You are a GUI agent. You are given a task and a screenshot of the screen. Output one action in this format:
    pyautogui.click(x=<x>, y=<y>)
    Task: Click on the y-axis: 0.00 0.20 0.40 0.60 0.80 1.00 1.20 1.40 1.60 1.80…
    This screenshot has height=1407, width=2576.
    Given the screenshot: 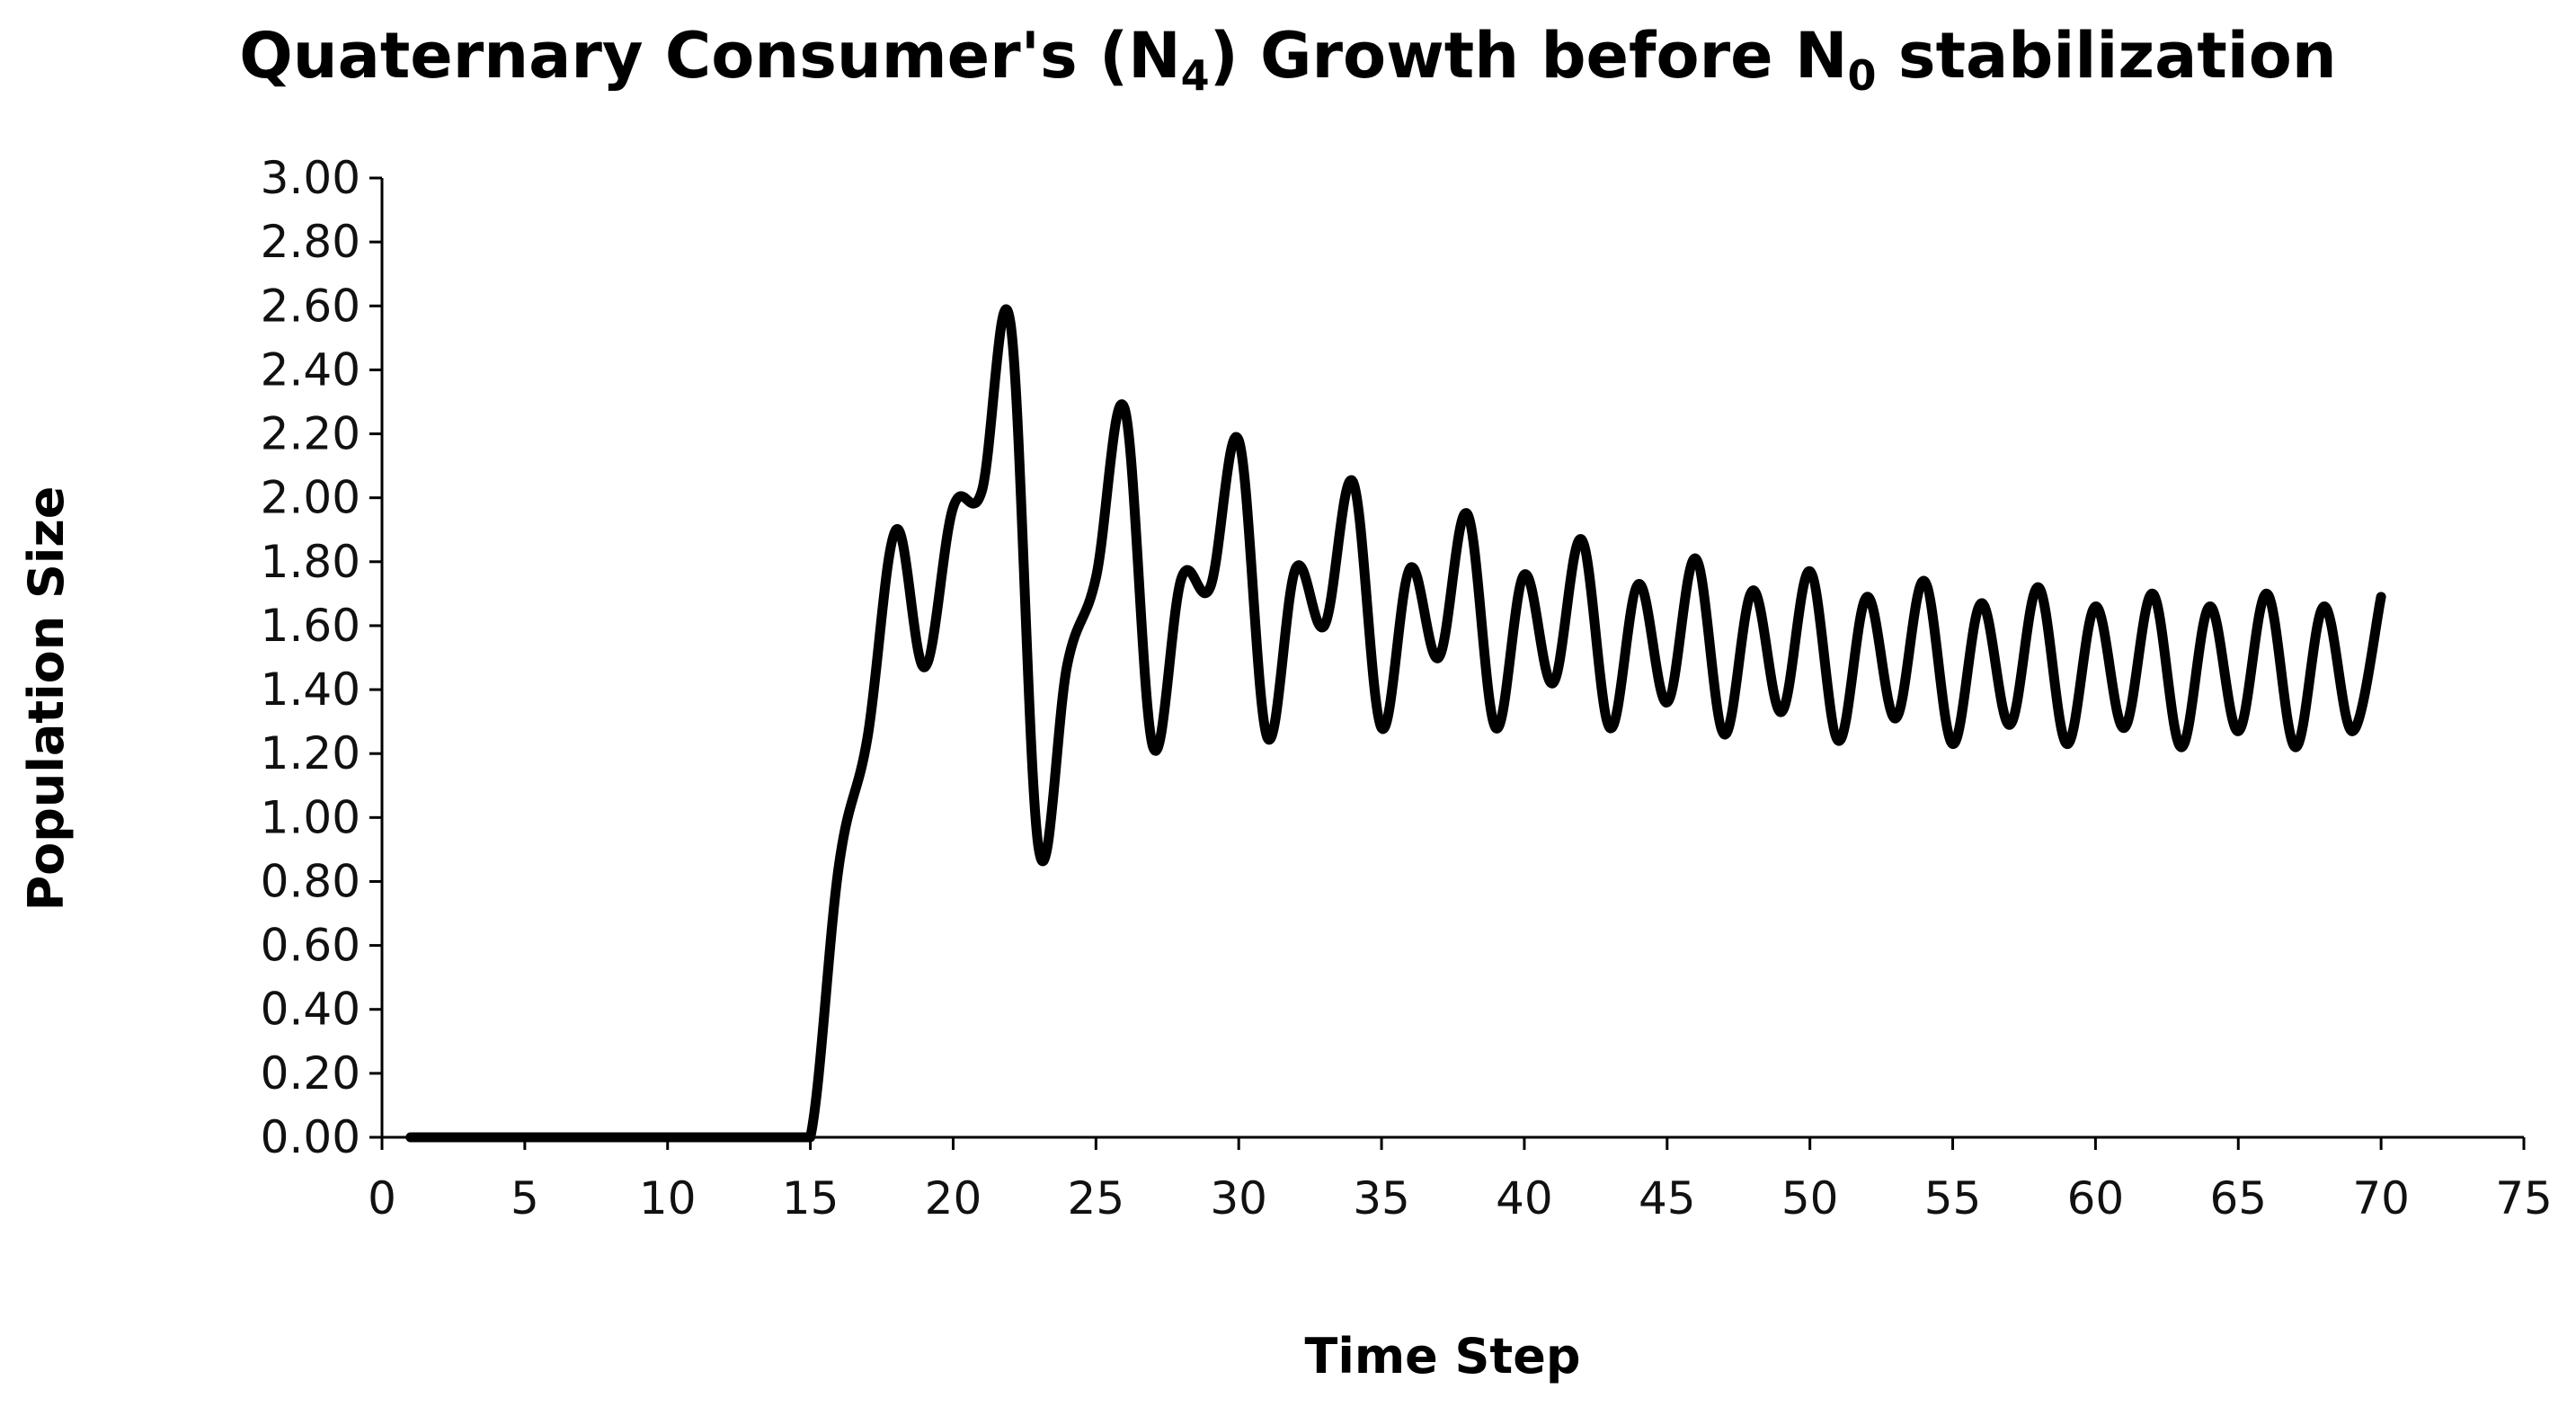 What is the action you would take?
    pyautogui.click(x=322, y=658)
    